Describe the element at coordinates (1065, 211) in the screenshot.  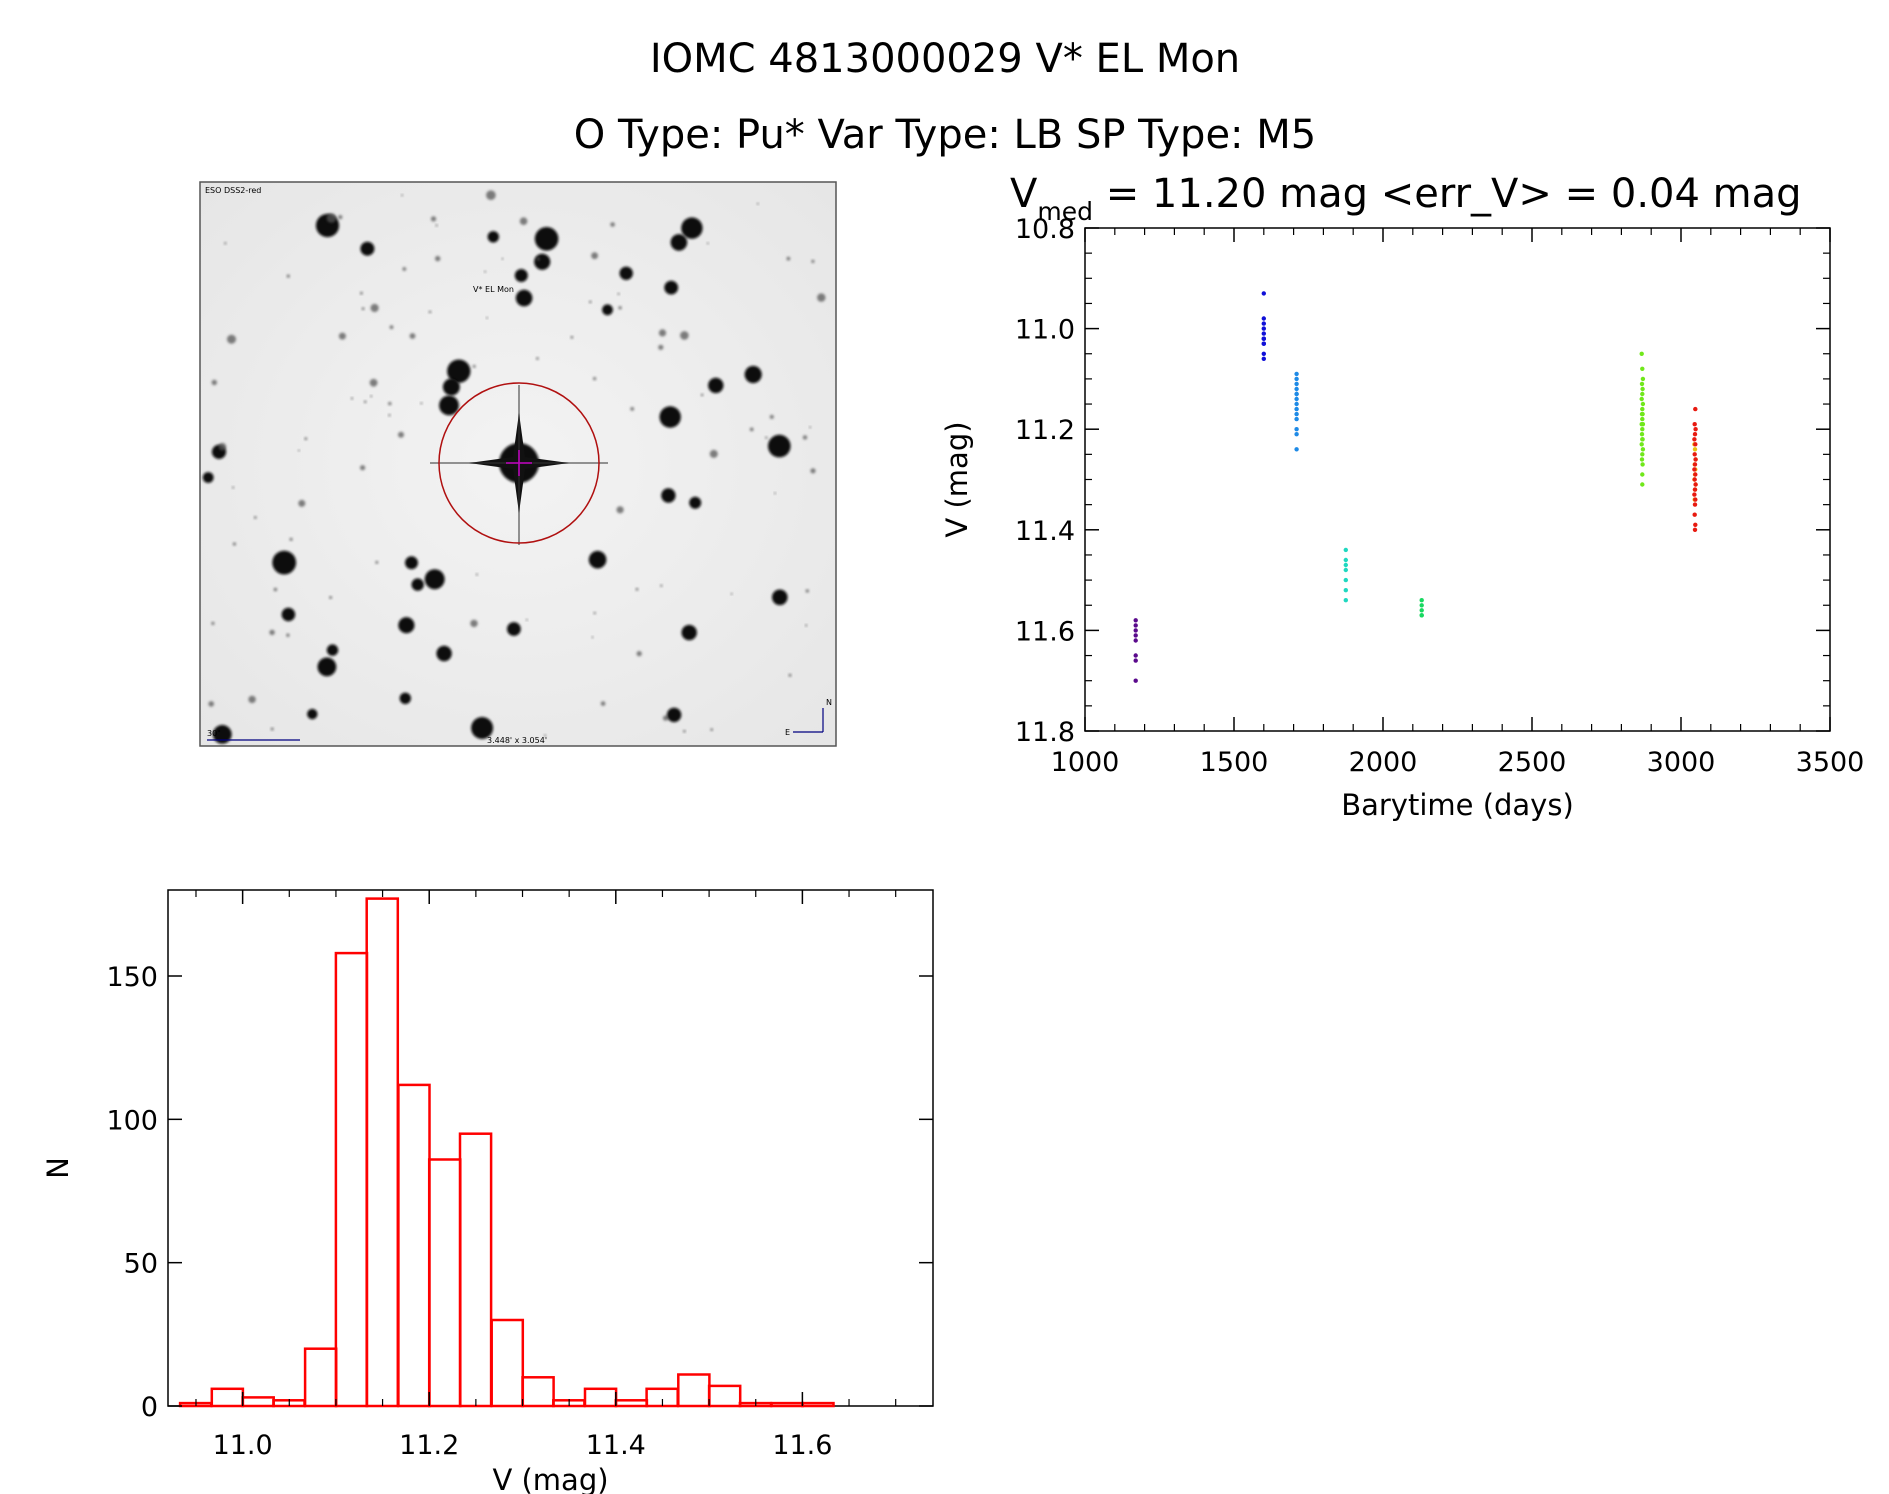
I see `light-curve-title-sub: med` at that location.